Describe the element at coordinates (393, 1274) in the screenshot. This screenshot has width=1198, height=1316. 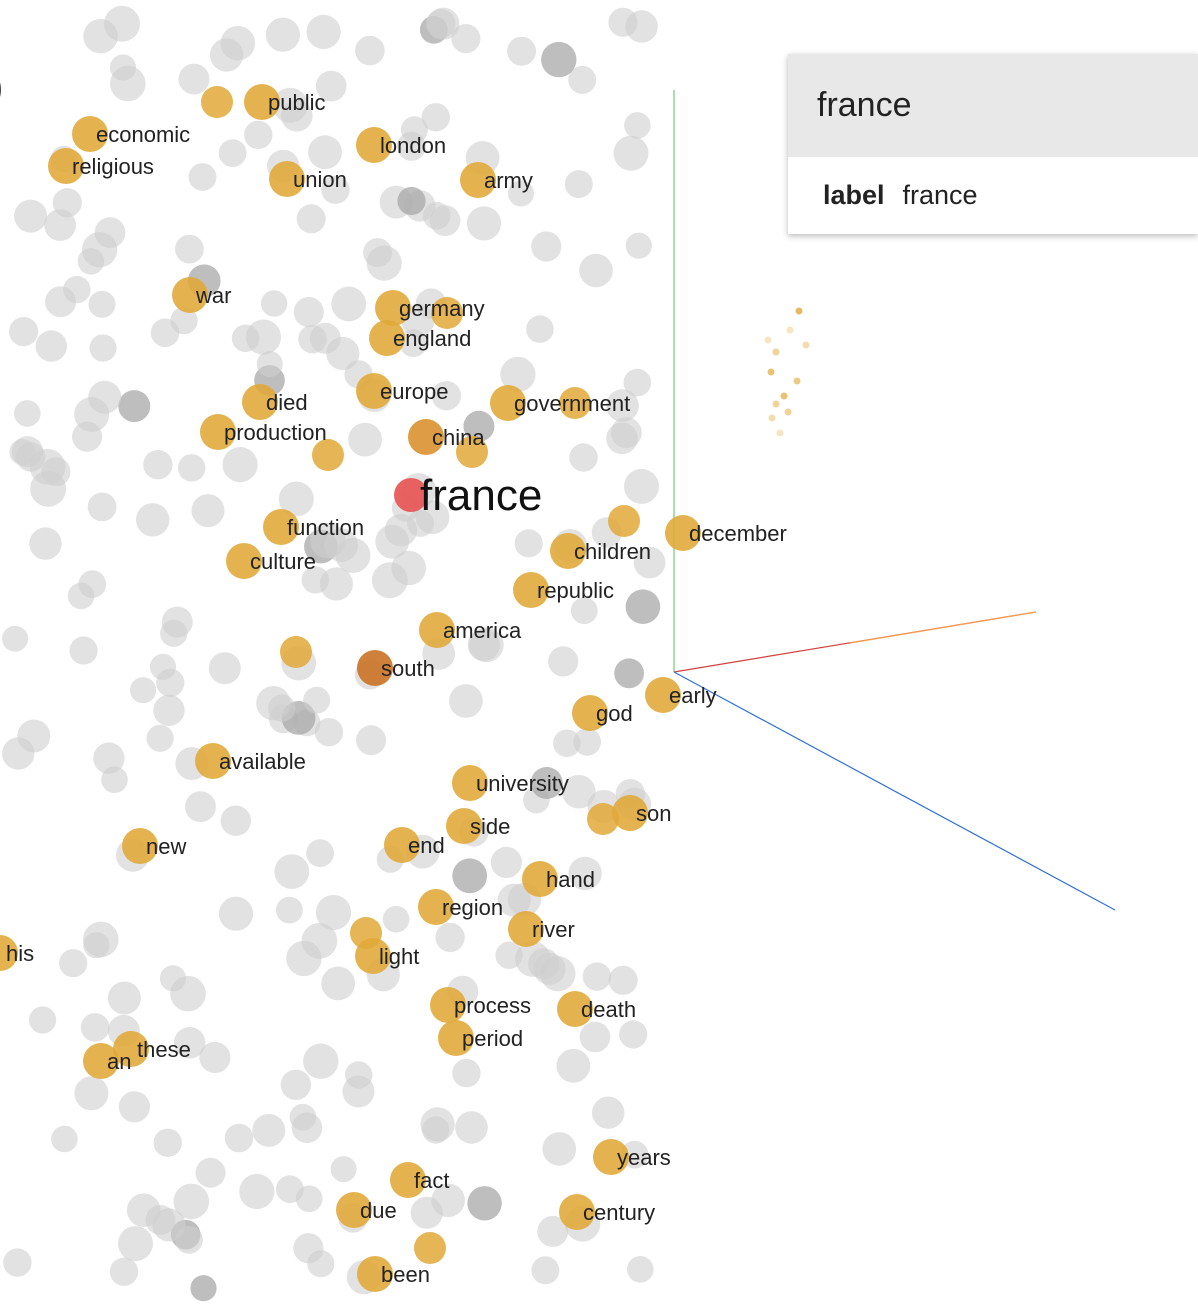
I see `point-been: been` at that location.